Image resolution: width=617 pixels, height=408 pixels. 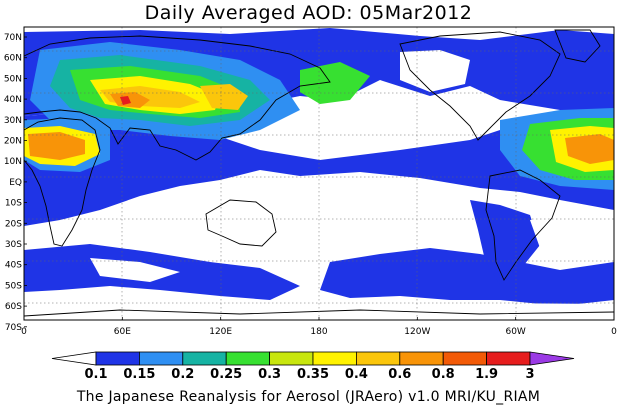 What do you see at coordinates (241, 223) in the screenshot?
I see `coastline-australia` at bounding box center [241, 223].